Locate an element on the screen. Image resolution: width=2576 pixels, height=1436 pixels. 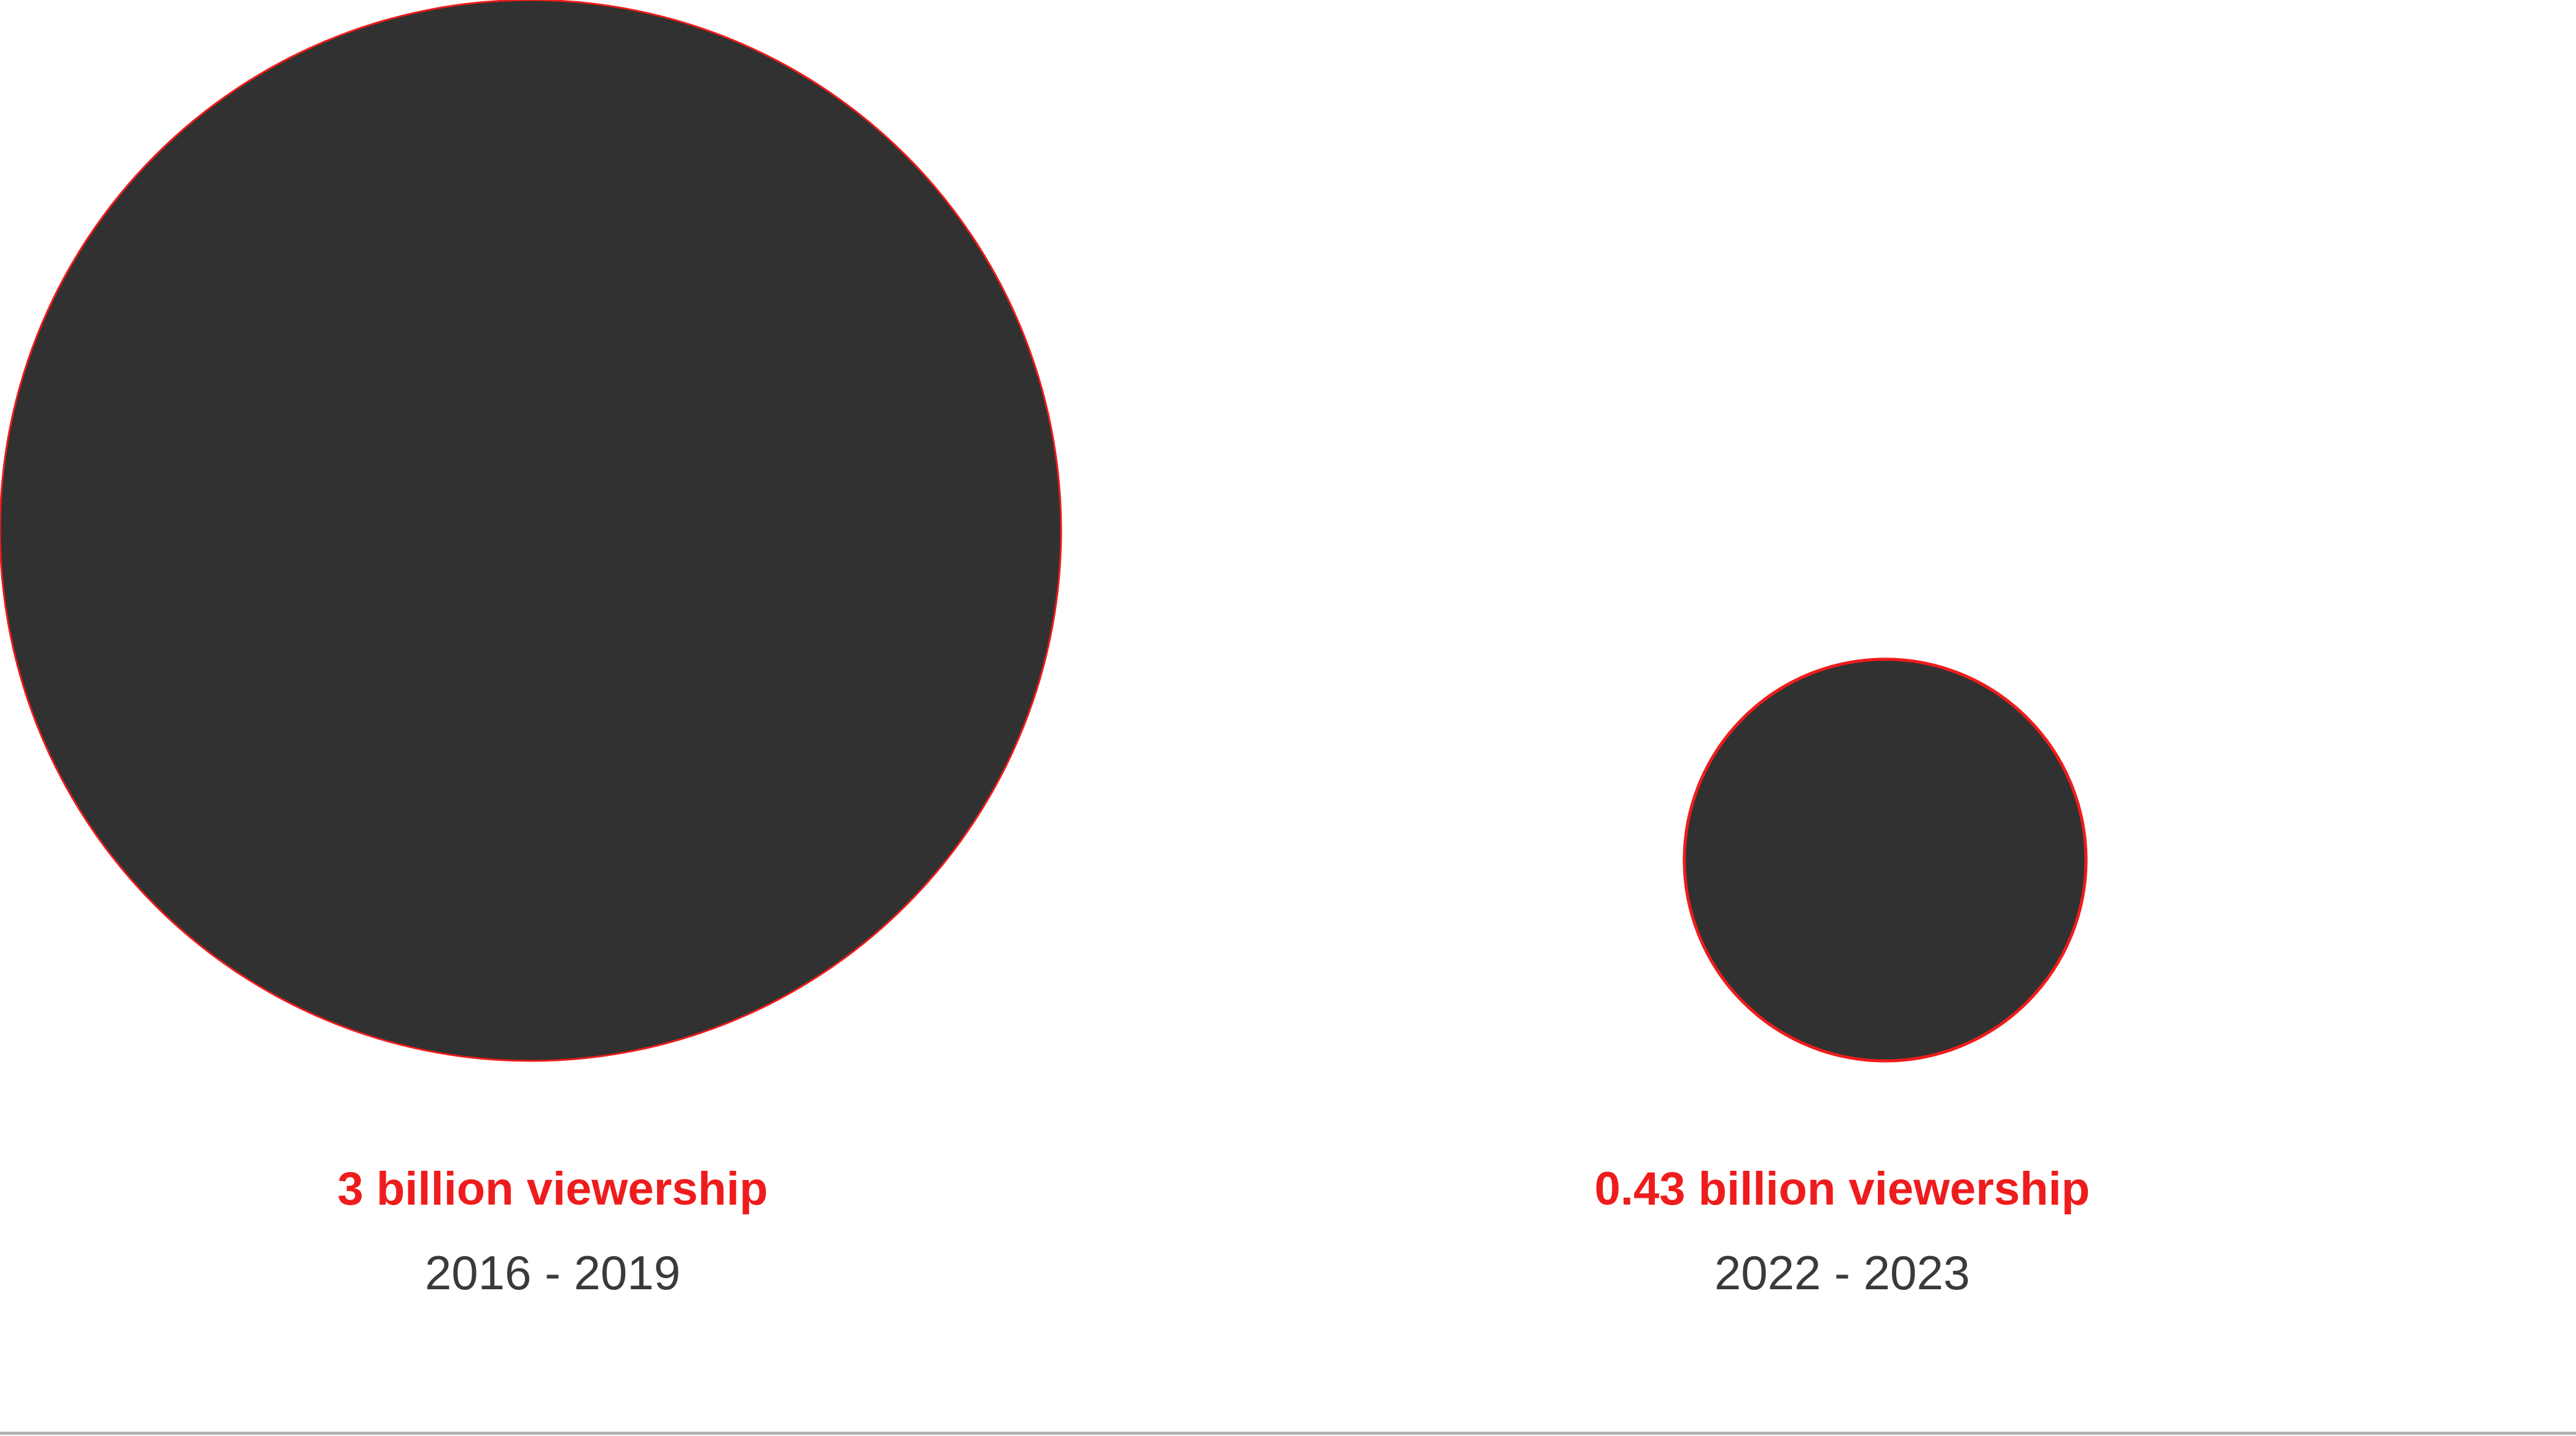
bottom-baseline is located at coordinates (1288, 1433).